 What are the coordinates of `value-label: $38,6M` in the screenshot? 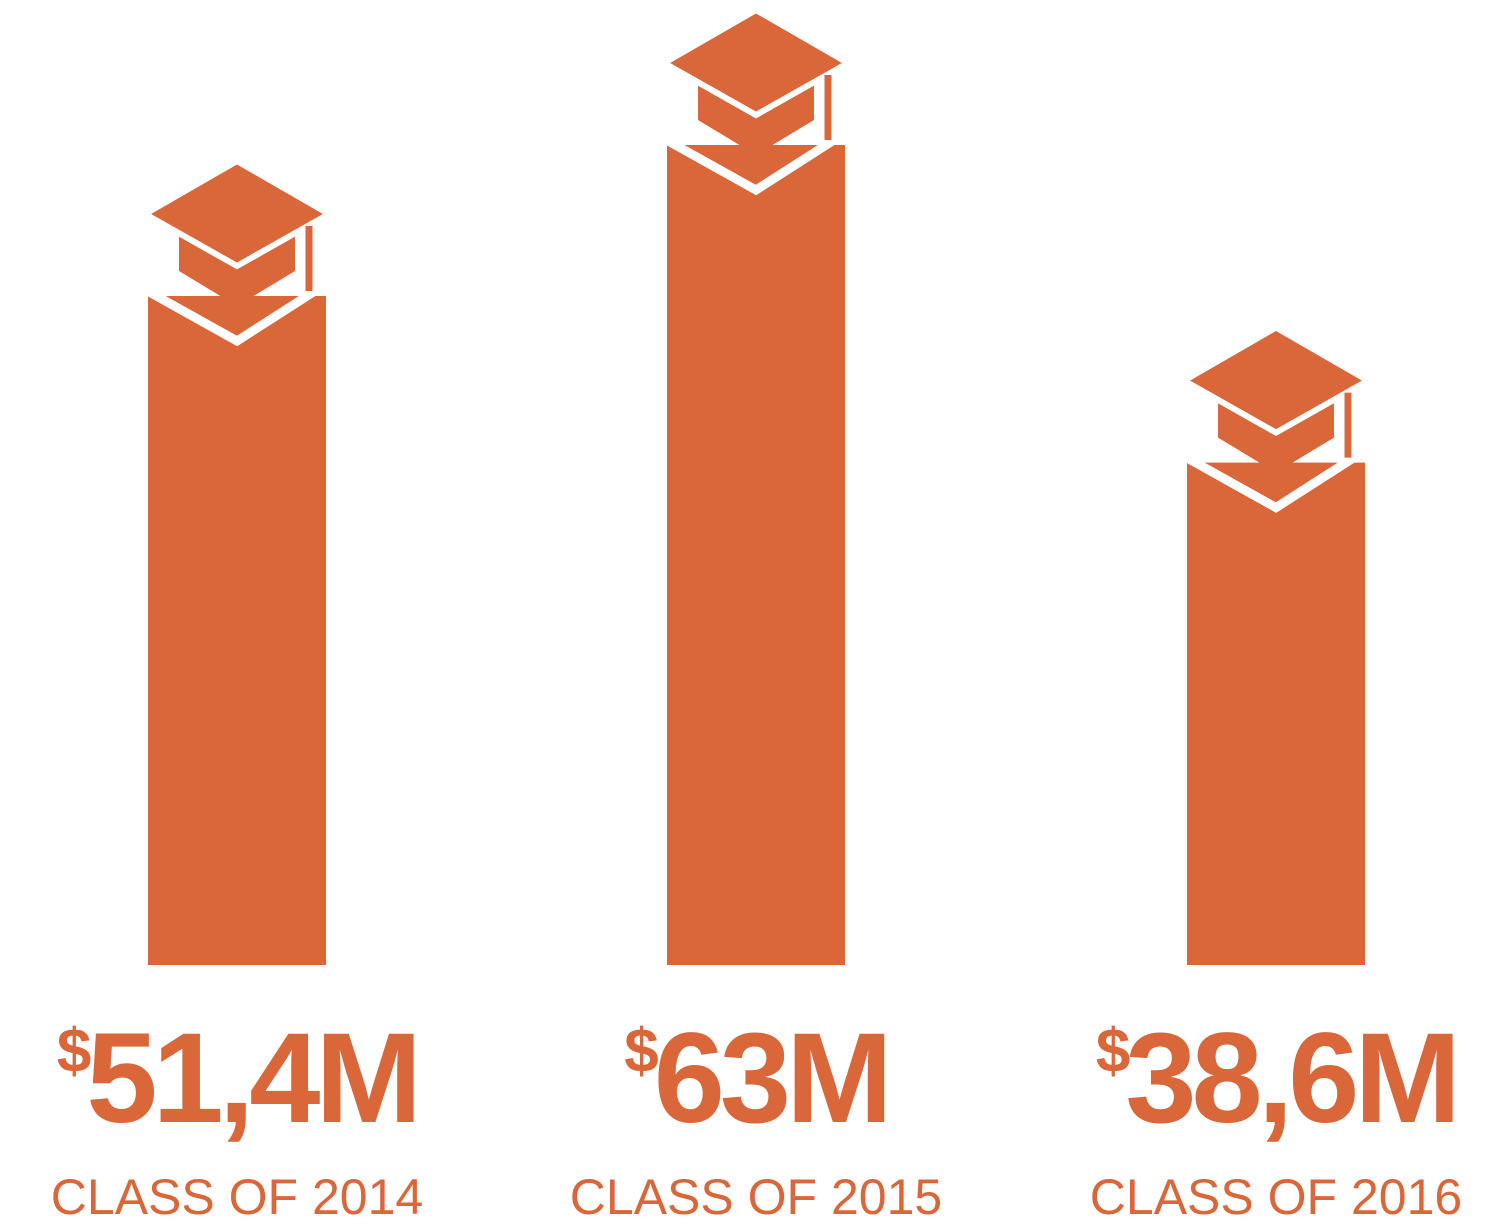 It's located at (1276, 1078).